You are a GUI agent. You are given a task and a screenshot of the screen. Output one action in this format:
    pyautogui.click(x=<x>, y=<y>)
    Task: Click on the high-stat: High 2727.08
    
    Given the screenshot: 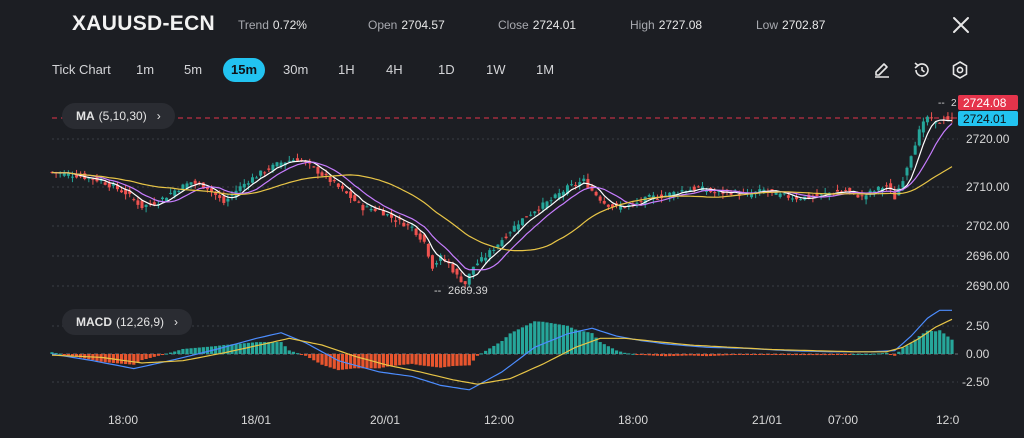 What is the action you would take?
    pyautogui.click(x=666, y=25)
    